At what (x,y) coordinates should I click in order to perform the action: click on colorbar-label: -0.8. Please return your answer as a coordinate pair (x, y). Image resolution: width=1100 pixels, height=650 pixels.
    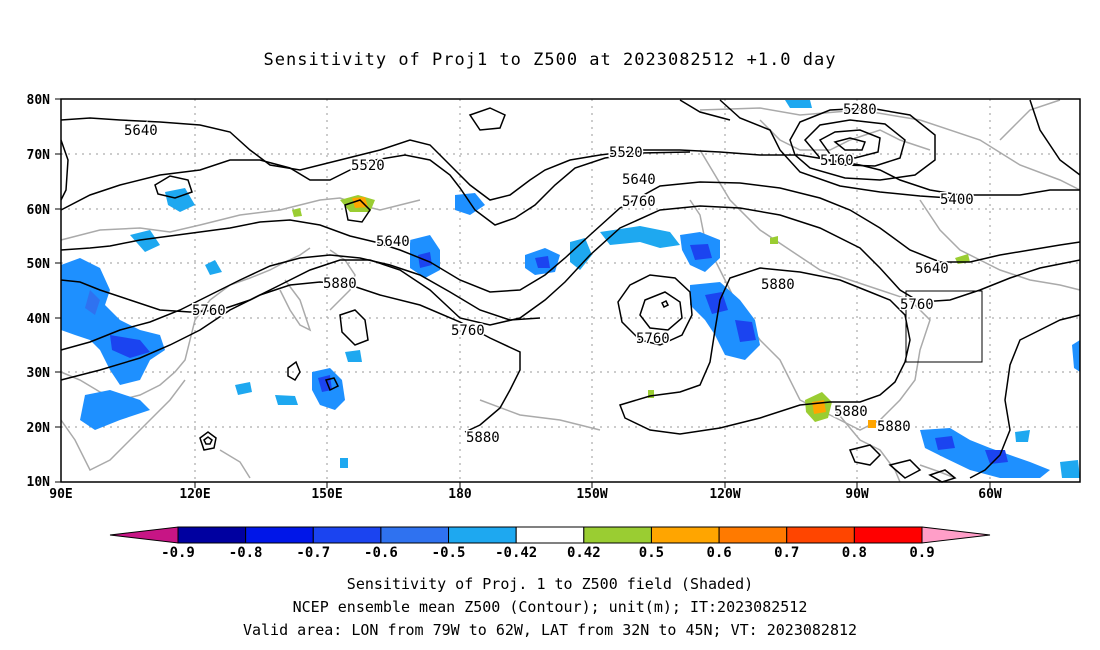
    Looking at the image, I should click on (246, 553).